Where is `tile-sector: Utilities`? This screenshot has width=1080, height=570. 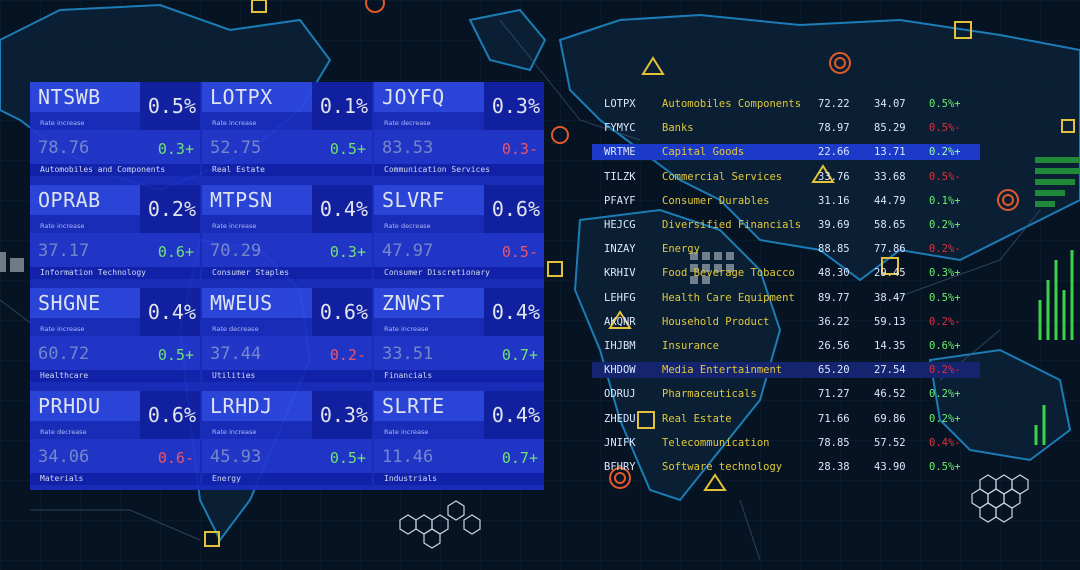
tile-sector: Utilities is located at coordinates (234, 375).